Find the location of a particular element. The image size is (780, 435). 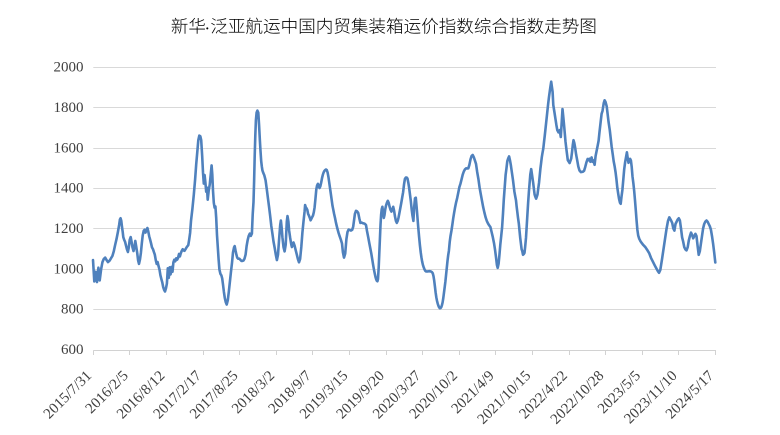

svg-text: 1800 is located at coordinates (69, 108).